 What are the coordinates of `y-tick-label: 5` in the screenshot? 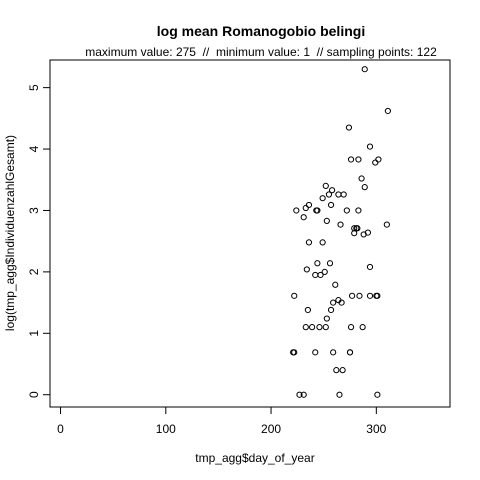 It's located at (34, 87).